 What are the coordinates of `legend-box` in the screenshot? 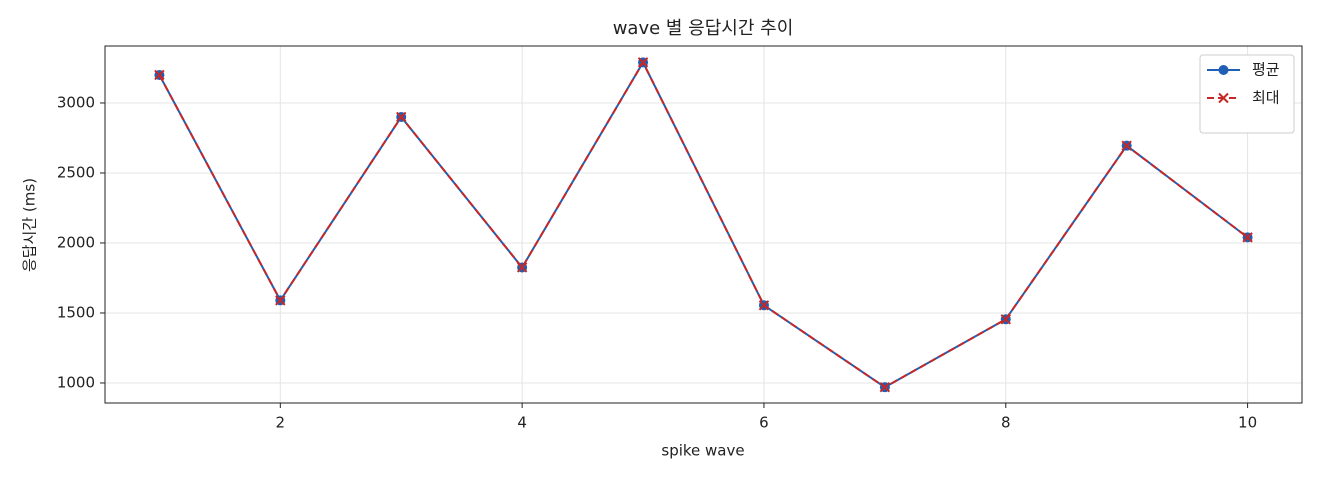 It's located at (1247, 94).